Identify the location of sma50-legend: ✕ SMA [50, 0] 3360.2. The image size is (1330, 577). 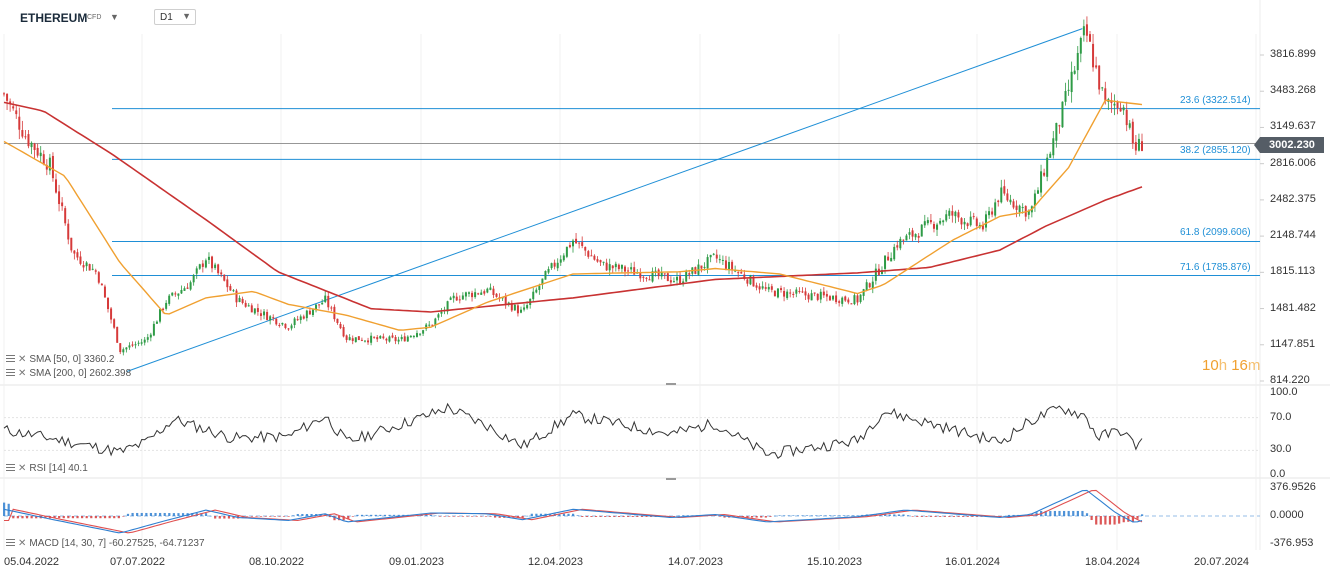
(60, 359).